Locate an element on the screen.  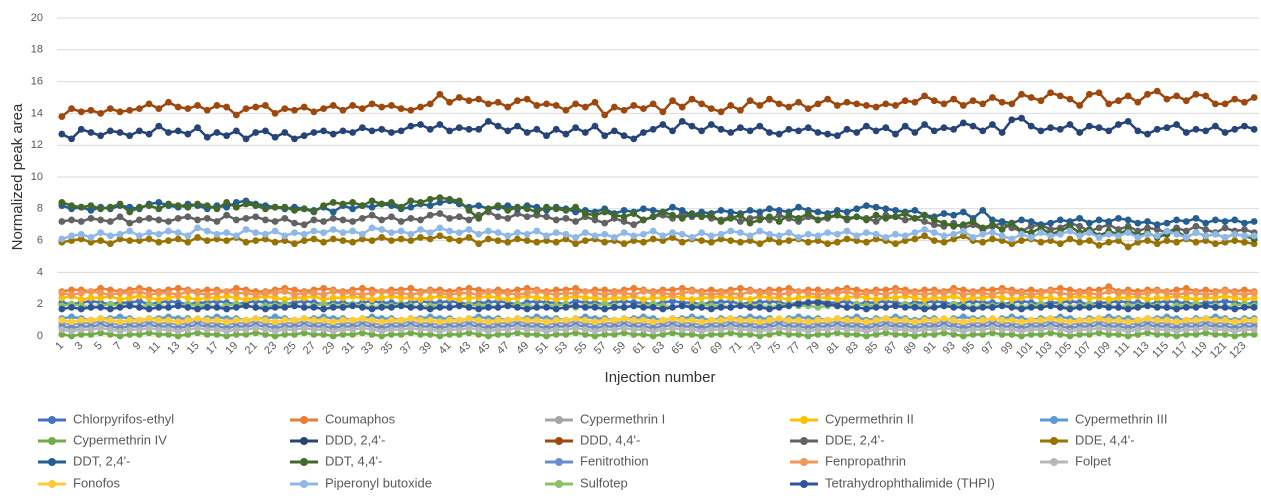
legend-label: DDE, 2,4'- is located at coordinates (855, 439).